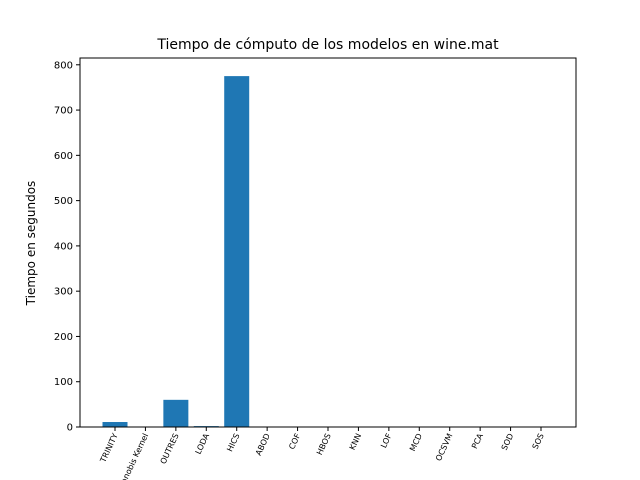 The width and height of the screenshot is (640, 480). I want to click on y-axis-label: Tiempo en segundos, so click(31, 244).